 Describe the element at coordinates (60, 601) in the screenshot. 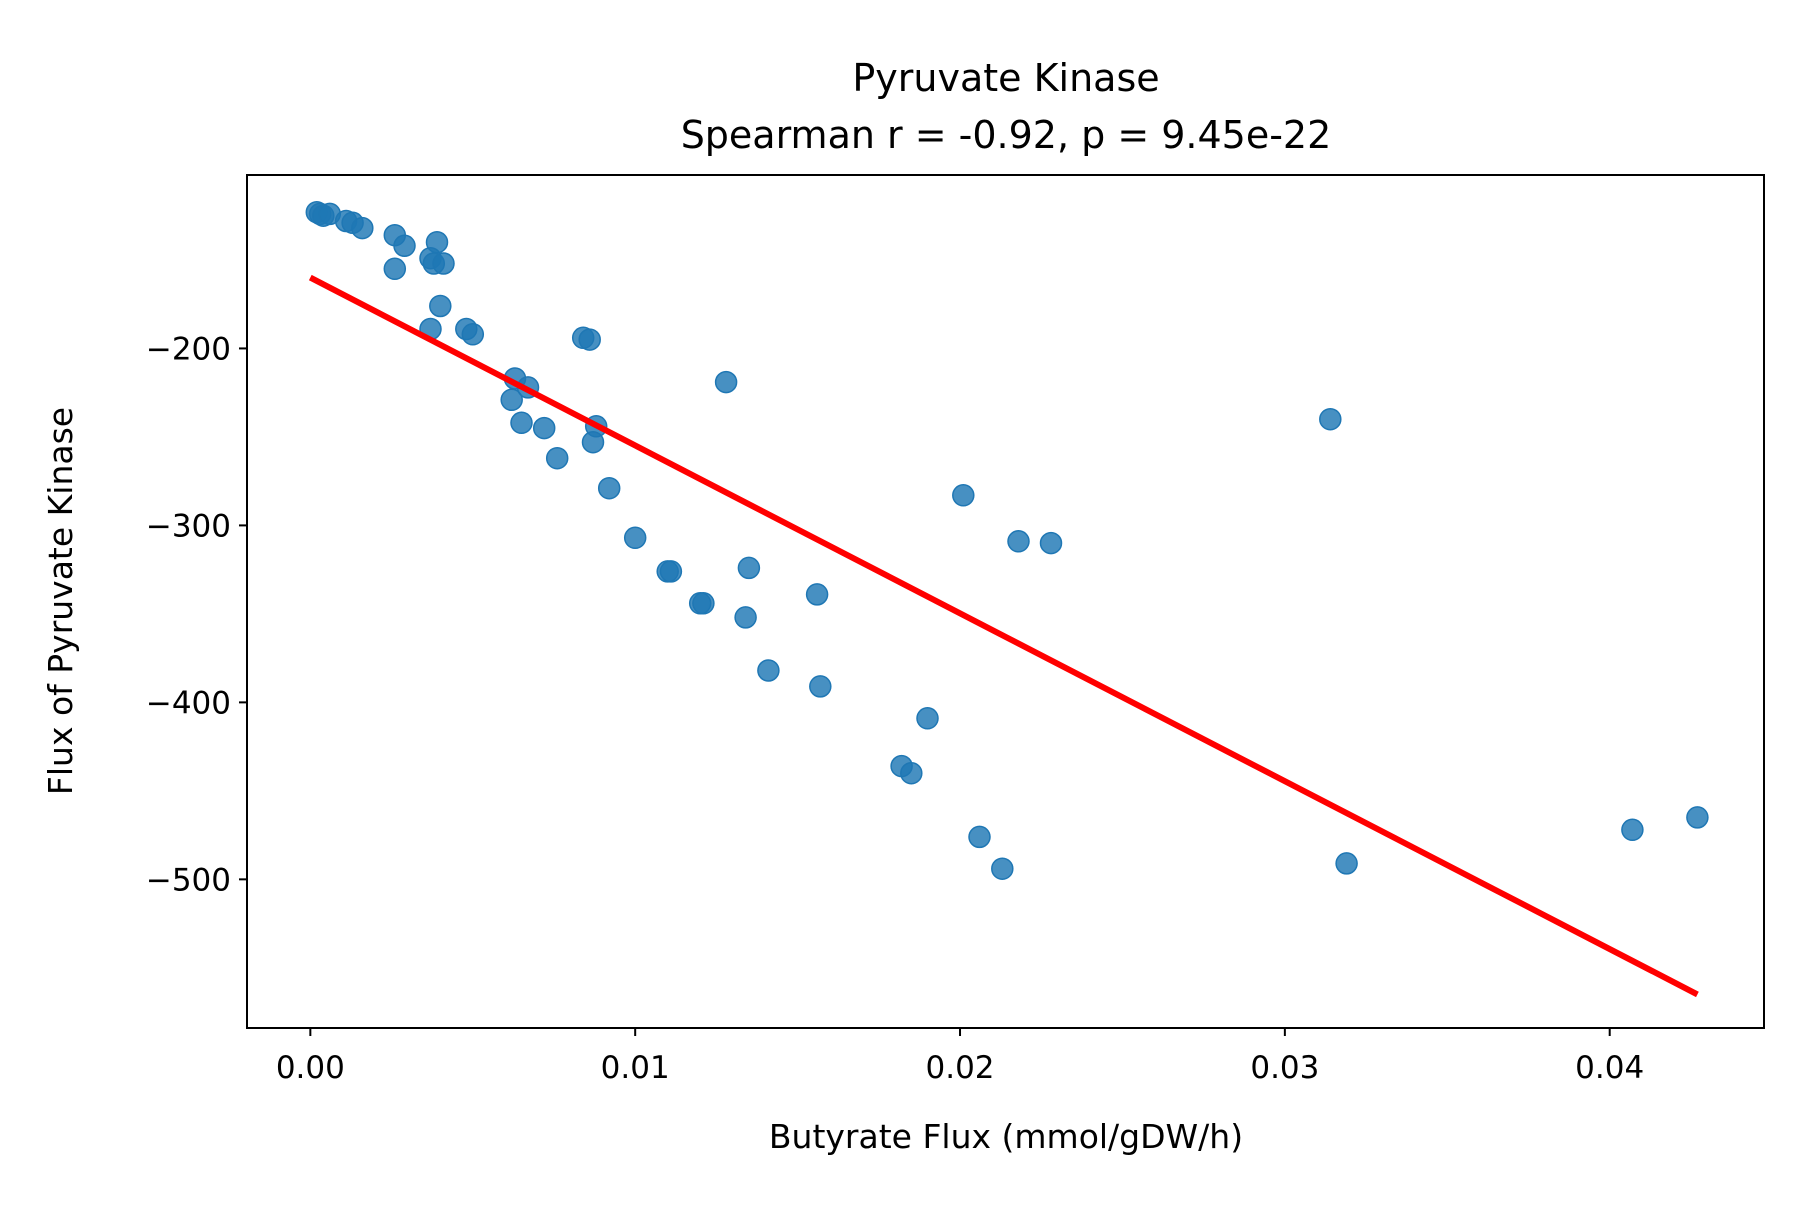

I see `y-axis-label: Flux of Pyruvate Kinase` at that location.